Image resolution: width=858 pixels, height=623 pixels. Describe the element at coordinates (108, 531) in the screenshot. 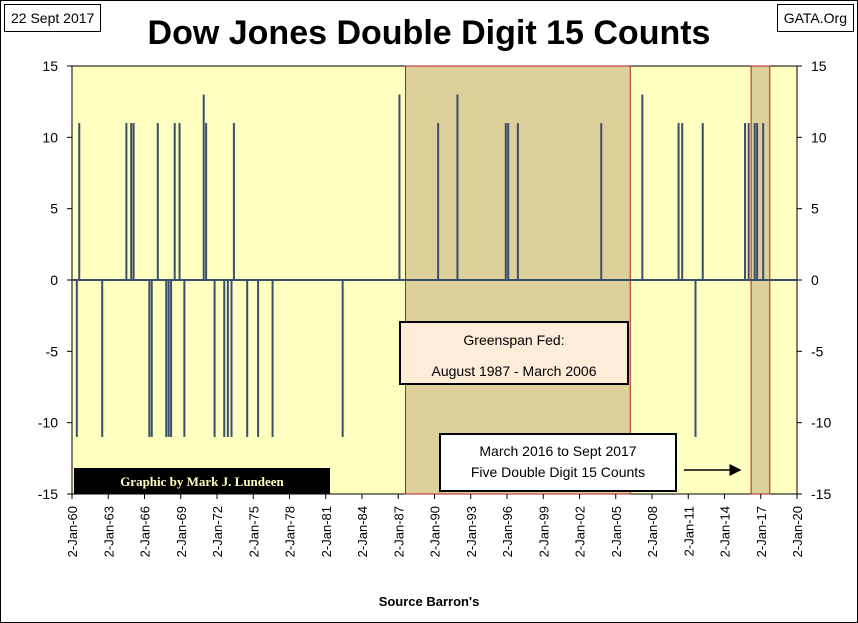

I see `xtick-label-1: 2-Jan-63` at that location.